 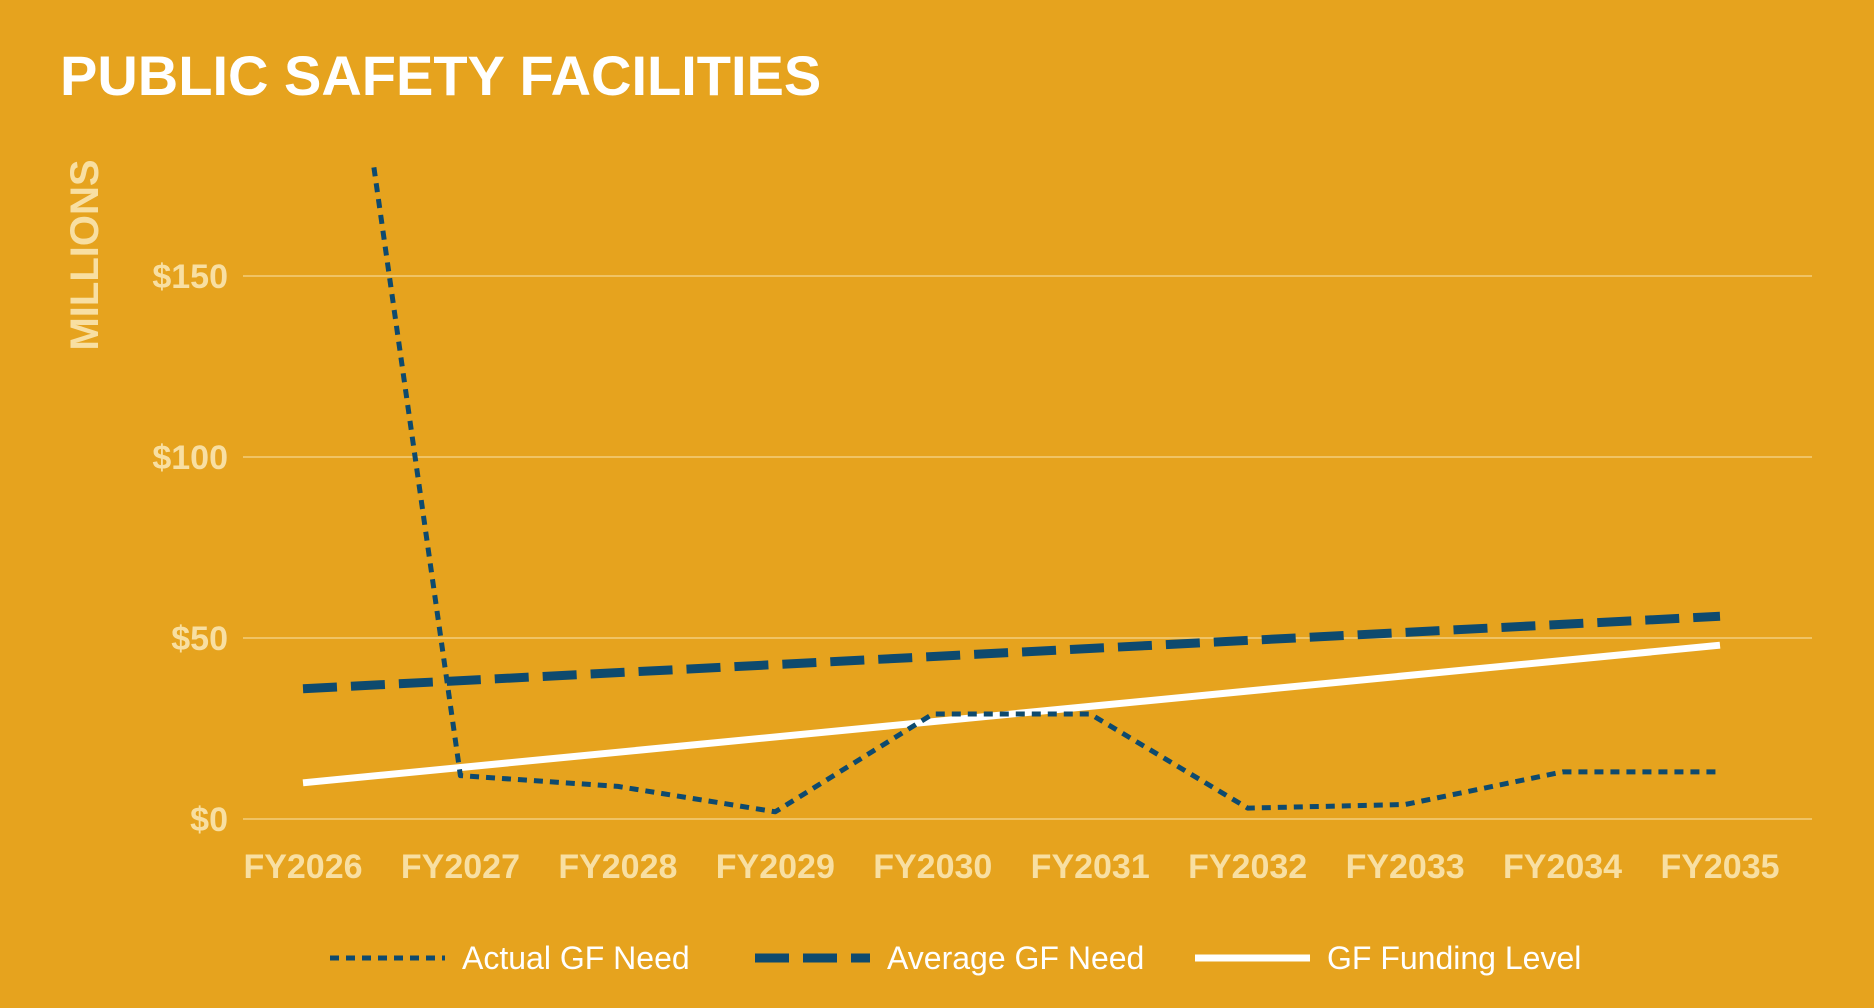 I want to click on y-axis-label: MILLIONS, so click(x=85, y=254).